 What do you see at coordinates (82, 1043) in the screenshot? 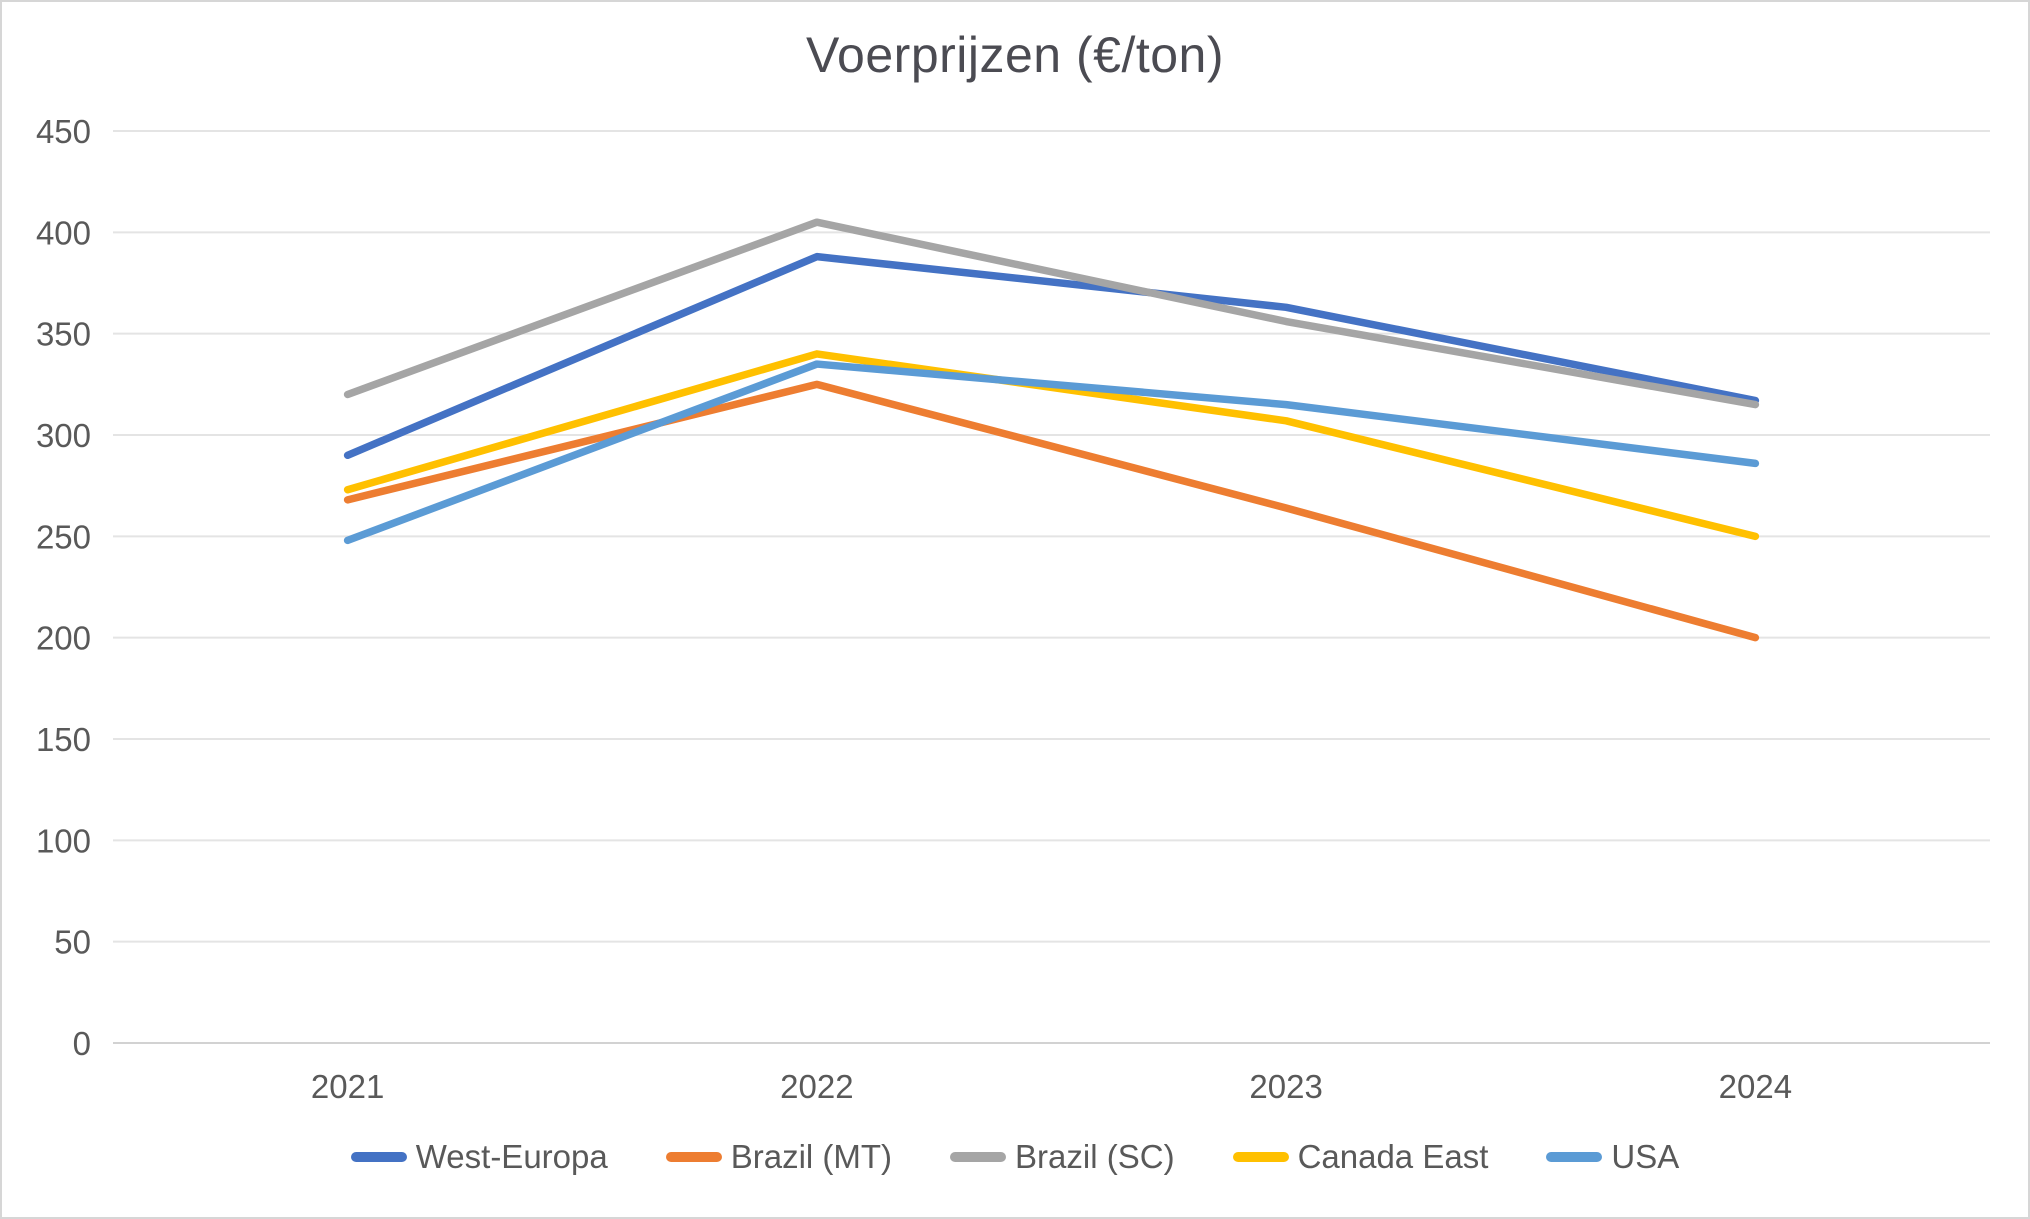
I see `y-tick-label: 0` at bounding box center [82, 1043].